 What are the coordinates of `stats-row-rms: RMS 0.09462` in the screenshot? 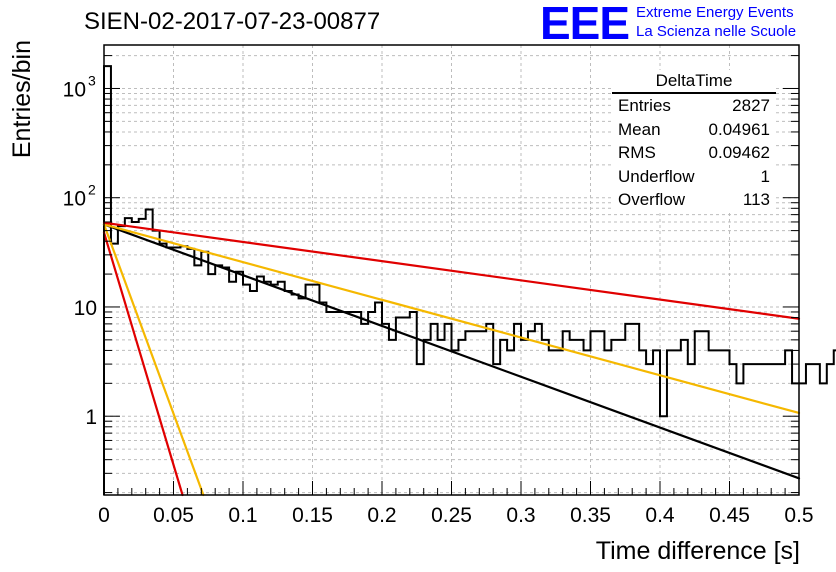 It's located at (694, 153).